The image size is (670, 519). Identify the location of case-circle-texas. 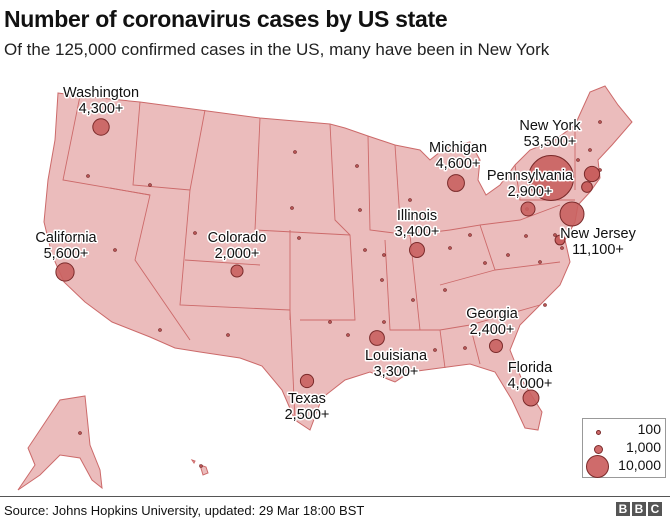
(307, 381).